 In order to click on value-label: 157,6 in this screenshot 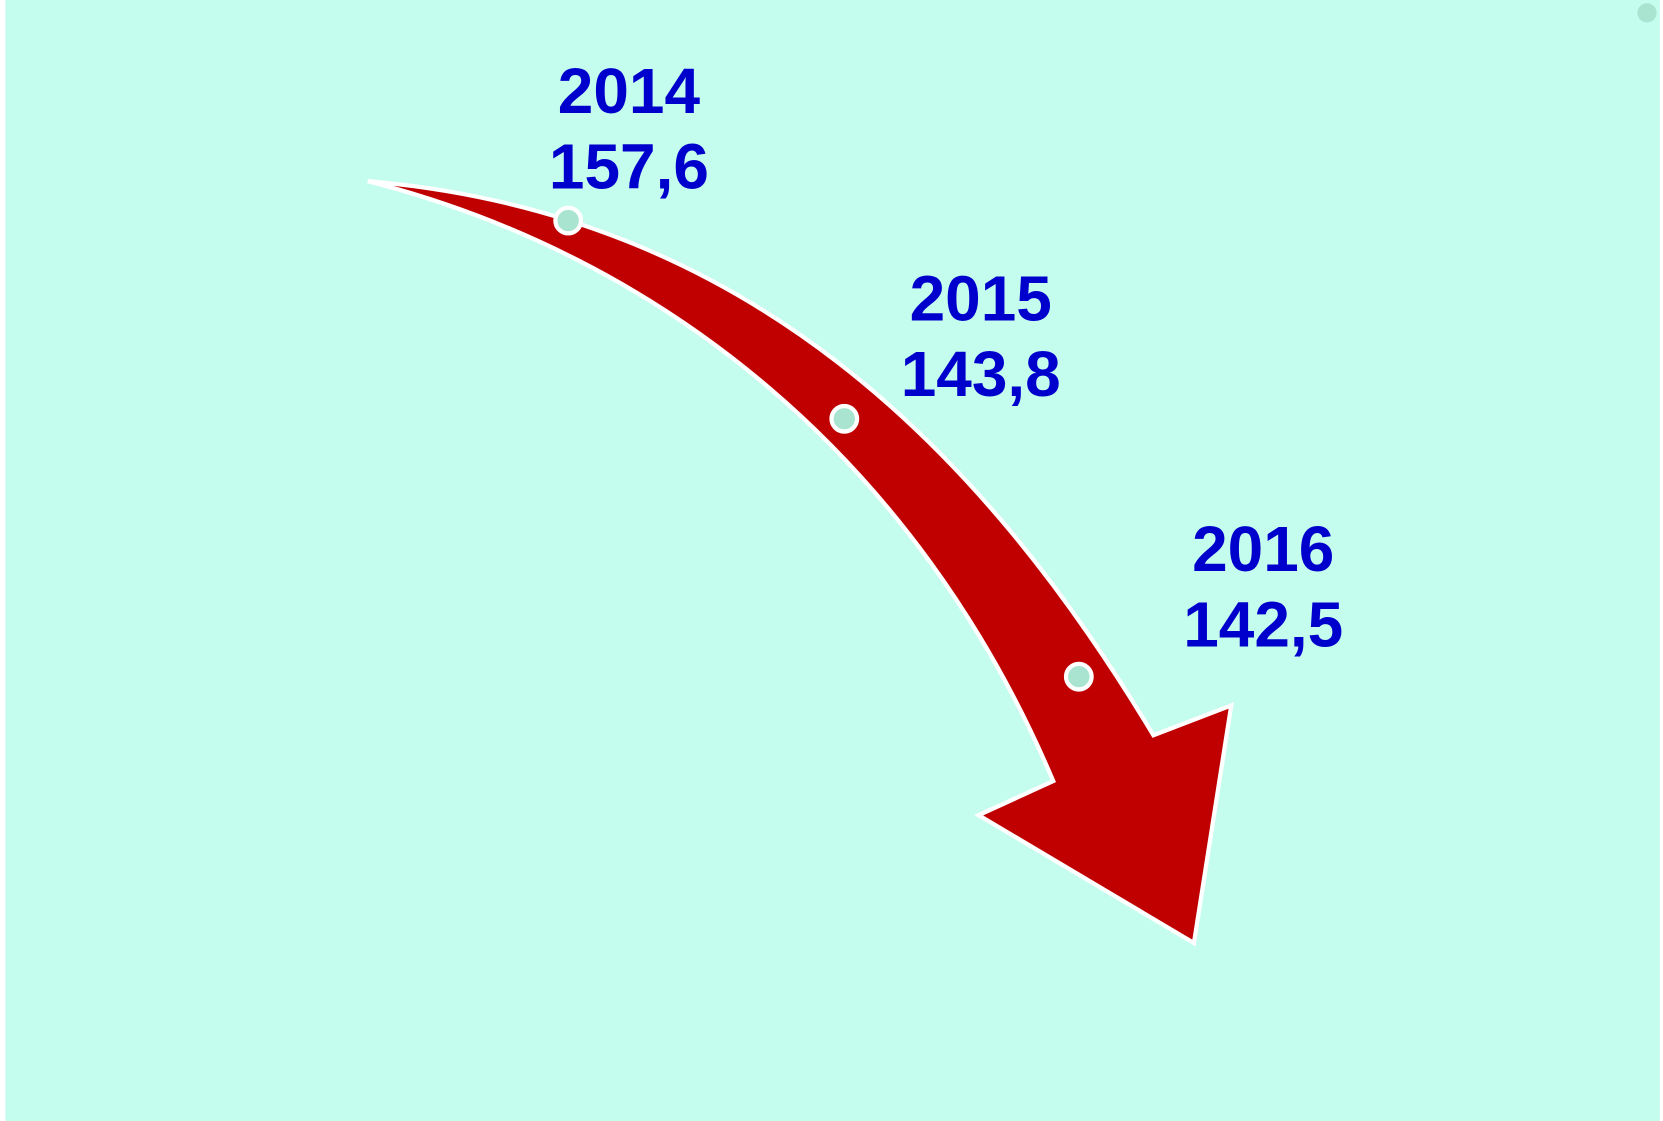, I will do `click(629, 166)`.